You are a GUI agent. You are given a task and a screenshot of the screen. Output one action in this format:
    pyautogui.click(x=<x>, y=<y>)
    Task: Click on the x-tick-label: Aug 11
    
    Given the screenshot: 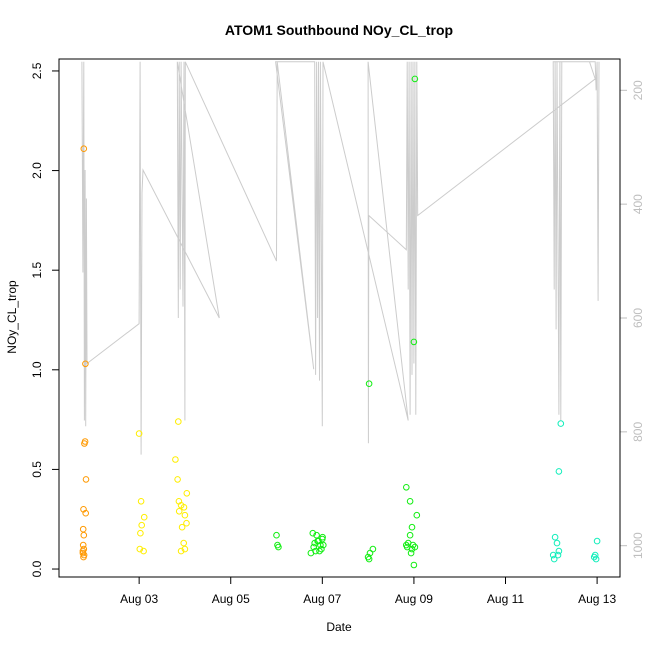 What is the action you would take?
    pyautogui.click(x=505, y=599)
    